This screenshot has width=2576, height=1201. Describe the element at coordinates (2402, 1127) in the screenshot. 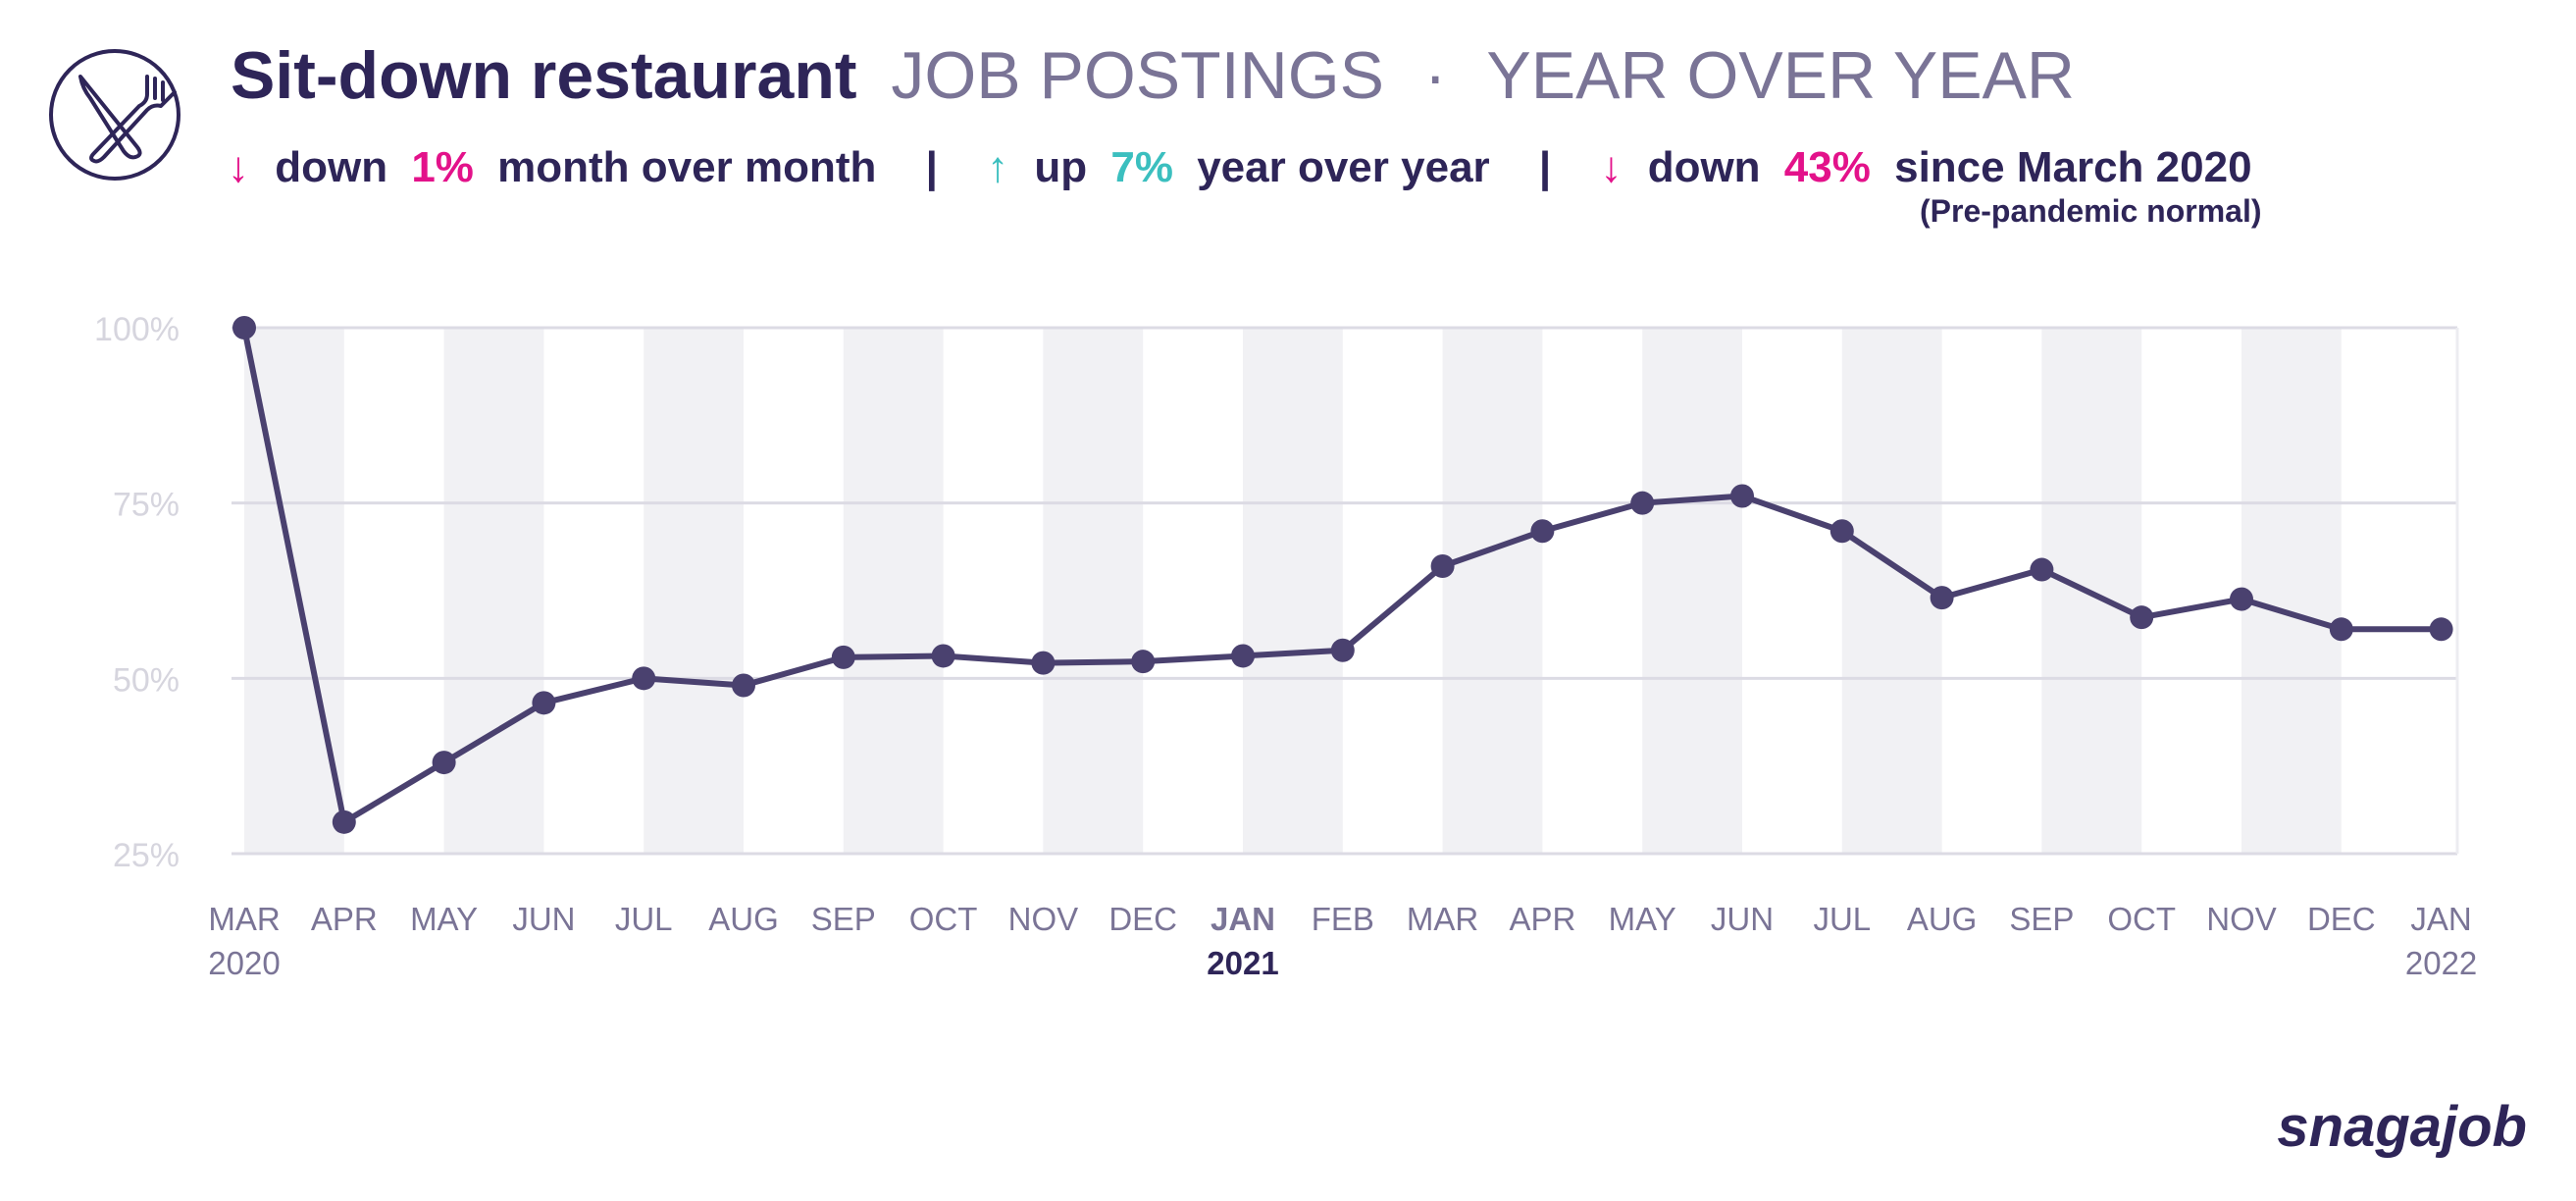

I see `brand-logo: snagajob` at that location.